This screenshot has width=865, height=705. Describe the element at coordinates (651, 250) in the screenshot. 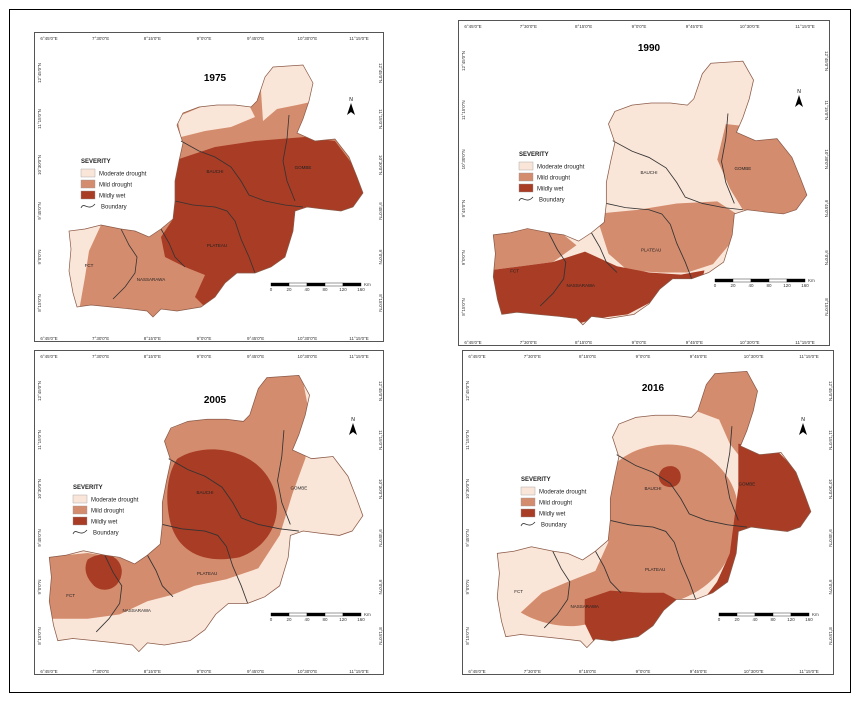

I see `state-label-plateau: PLATEAU` at that location.